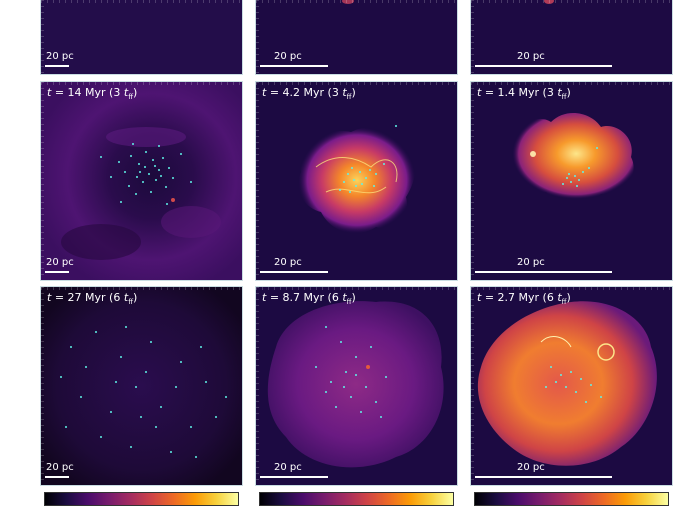  I want to click on panel-row1-col3: 20 pc, so click(571, 37).